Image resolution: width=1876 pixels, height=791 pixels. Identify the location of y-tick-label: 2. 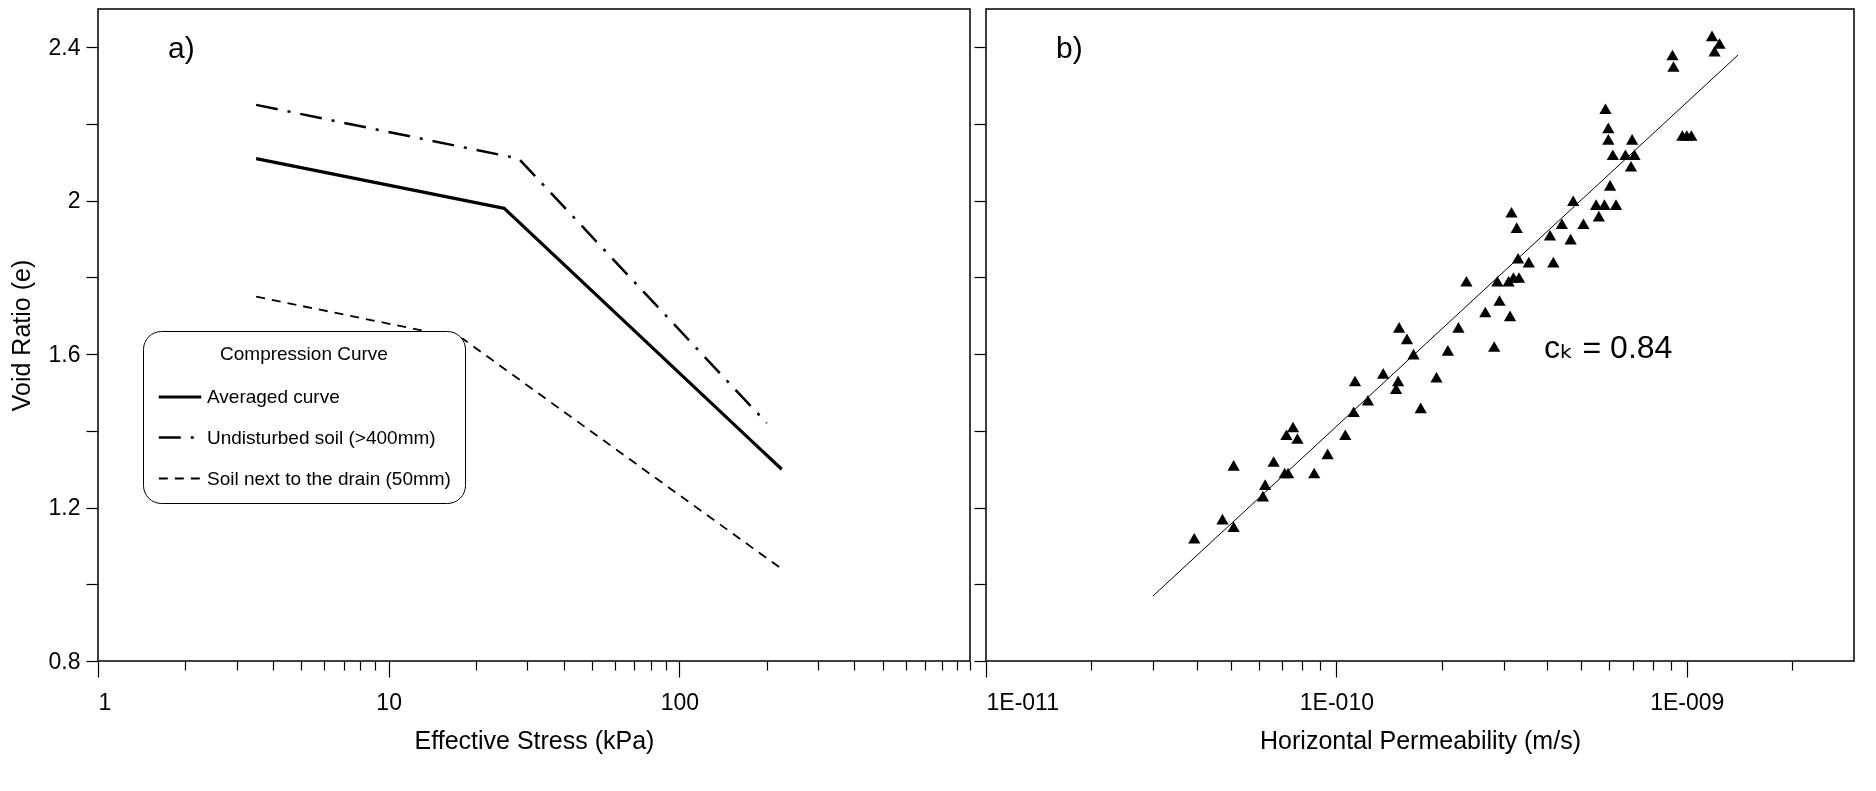
(74, 200).